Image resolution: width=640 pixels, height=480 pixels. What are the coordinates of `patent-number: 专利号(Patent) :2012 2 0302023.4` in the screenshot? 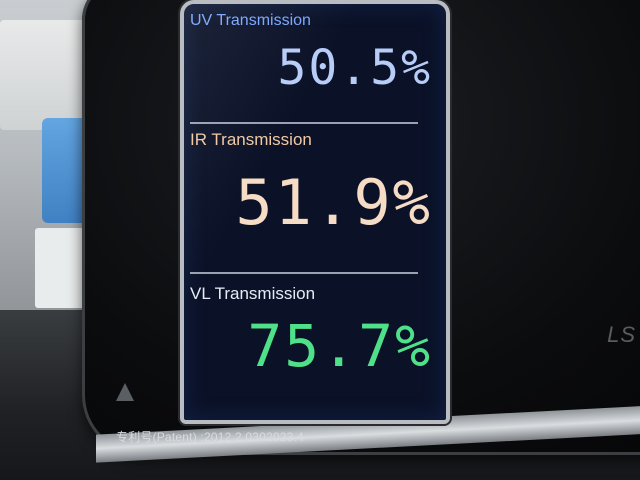 It's located at (210, 437).